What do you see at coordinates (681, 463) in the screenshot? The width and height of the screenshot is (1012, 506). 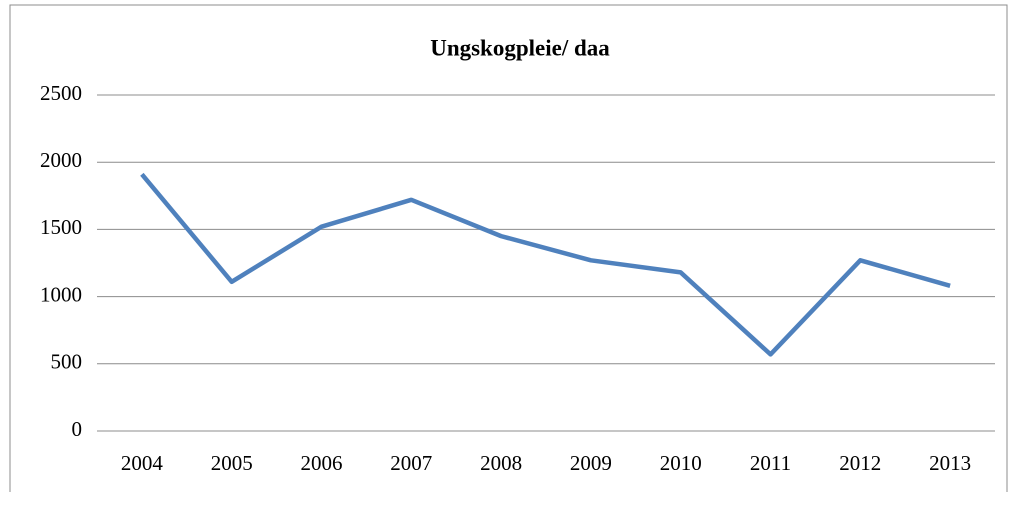 I see `x-tick-label: 2010` at bounding box center [681, 463].